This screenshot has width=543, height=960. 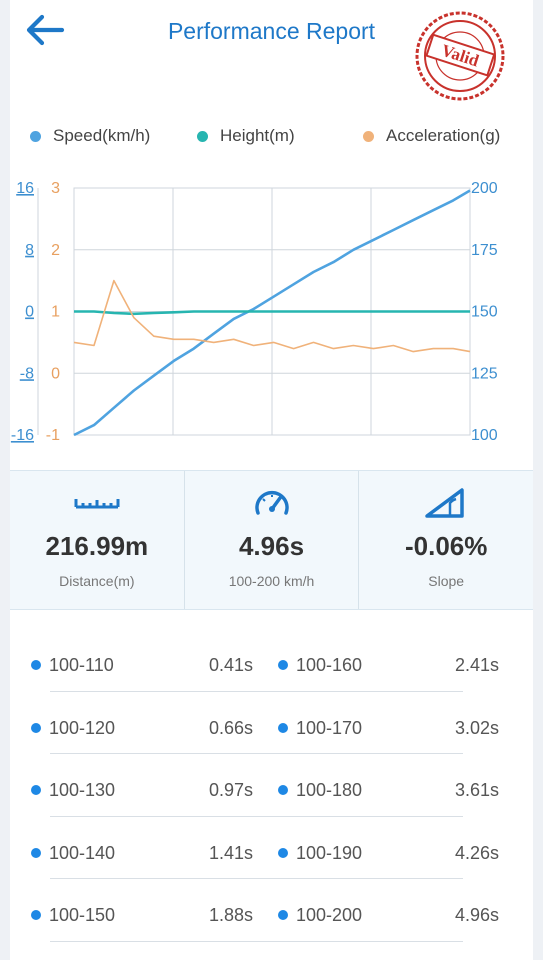 I want to click on legend-label-acceleration: Acceleration(g), so click(x=443, y=135).